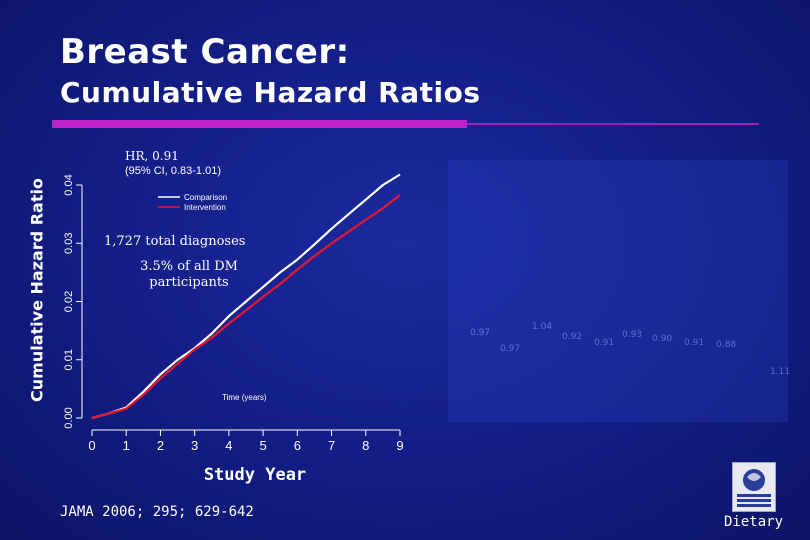 The height and width of the screenshot is (540, 810). I want to click on legend-label-comparison: Comparison, so click(205, 197).